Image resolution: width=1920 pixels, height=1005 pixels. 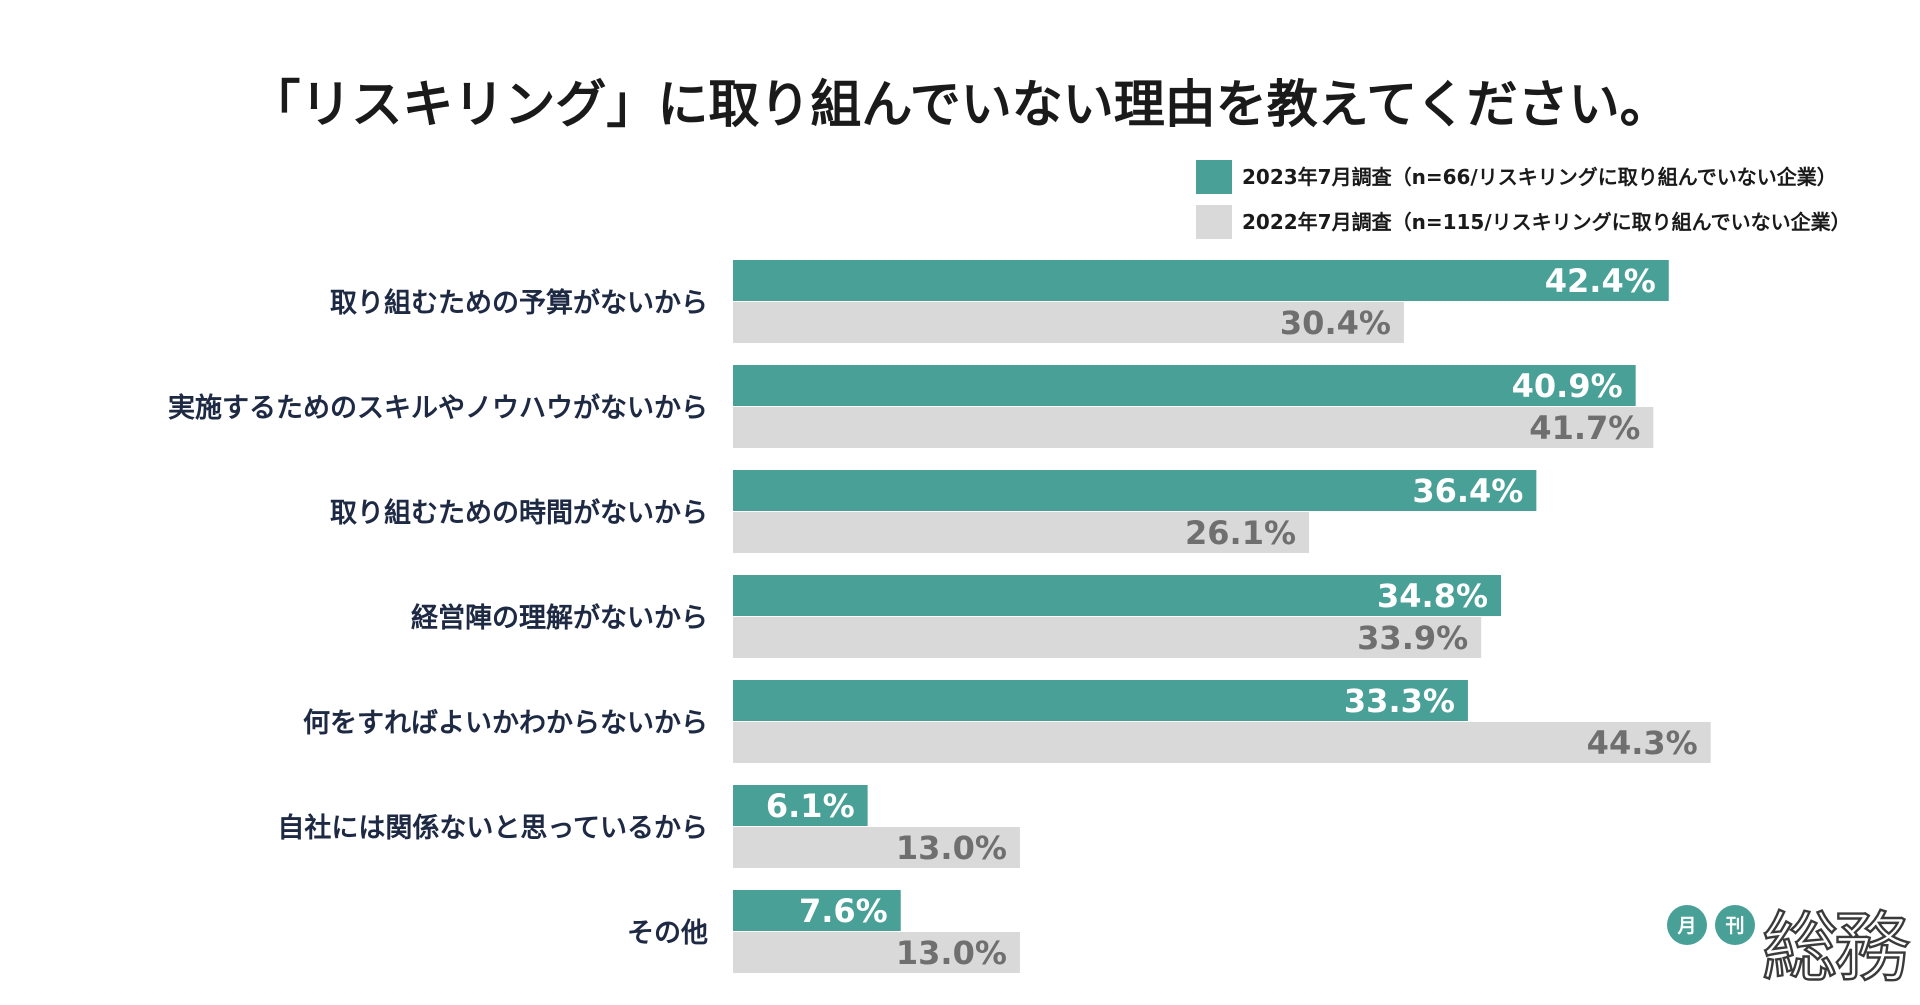 What do you see at coordinates (667, 933) in the screenshot?
I see `category-label: その他` at bounding box center [667, 933].